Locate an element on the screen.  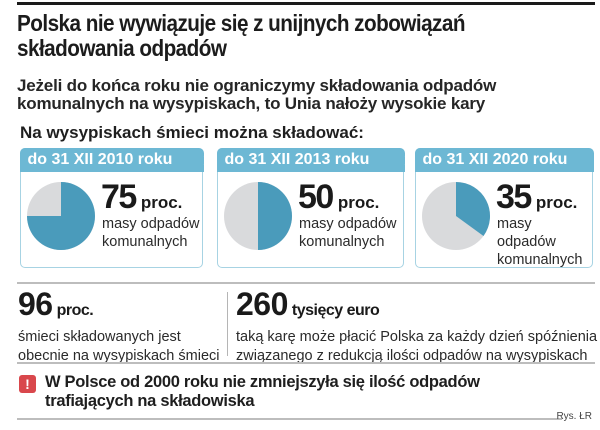
value-unit: tysięcy euro is located at coordinates (335, 310).